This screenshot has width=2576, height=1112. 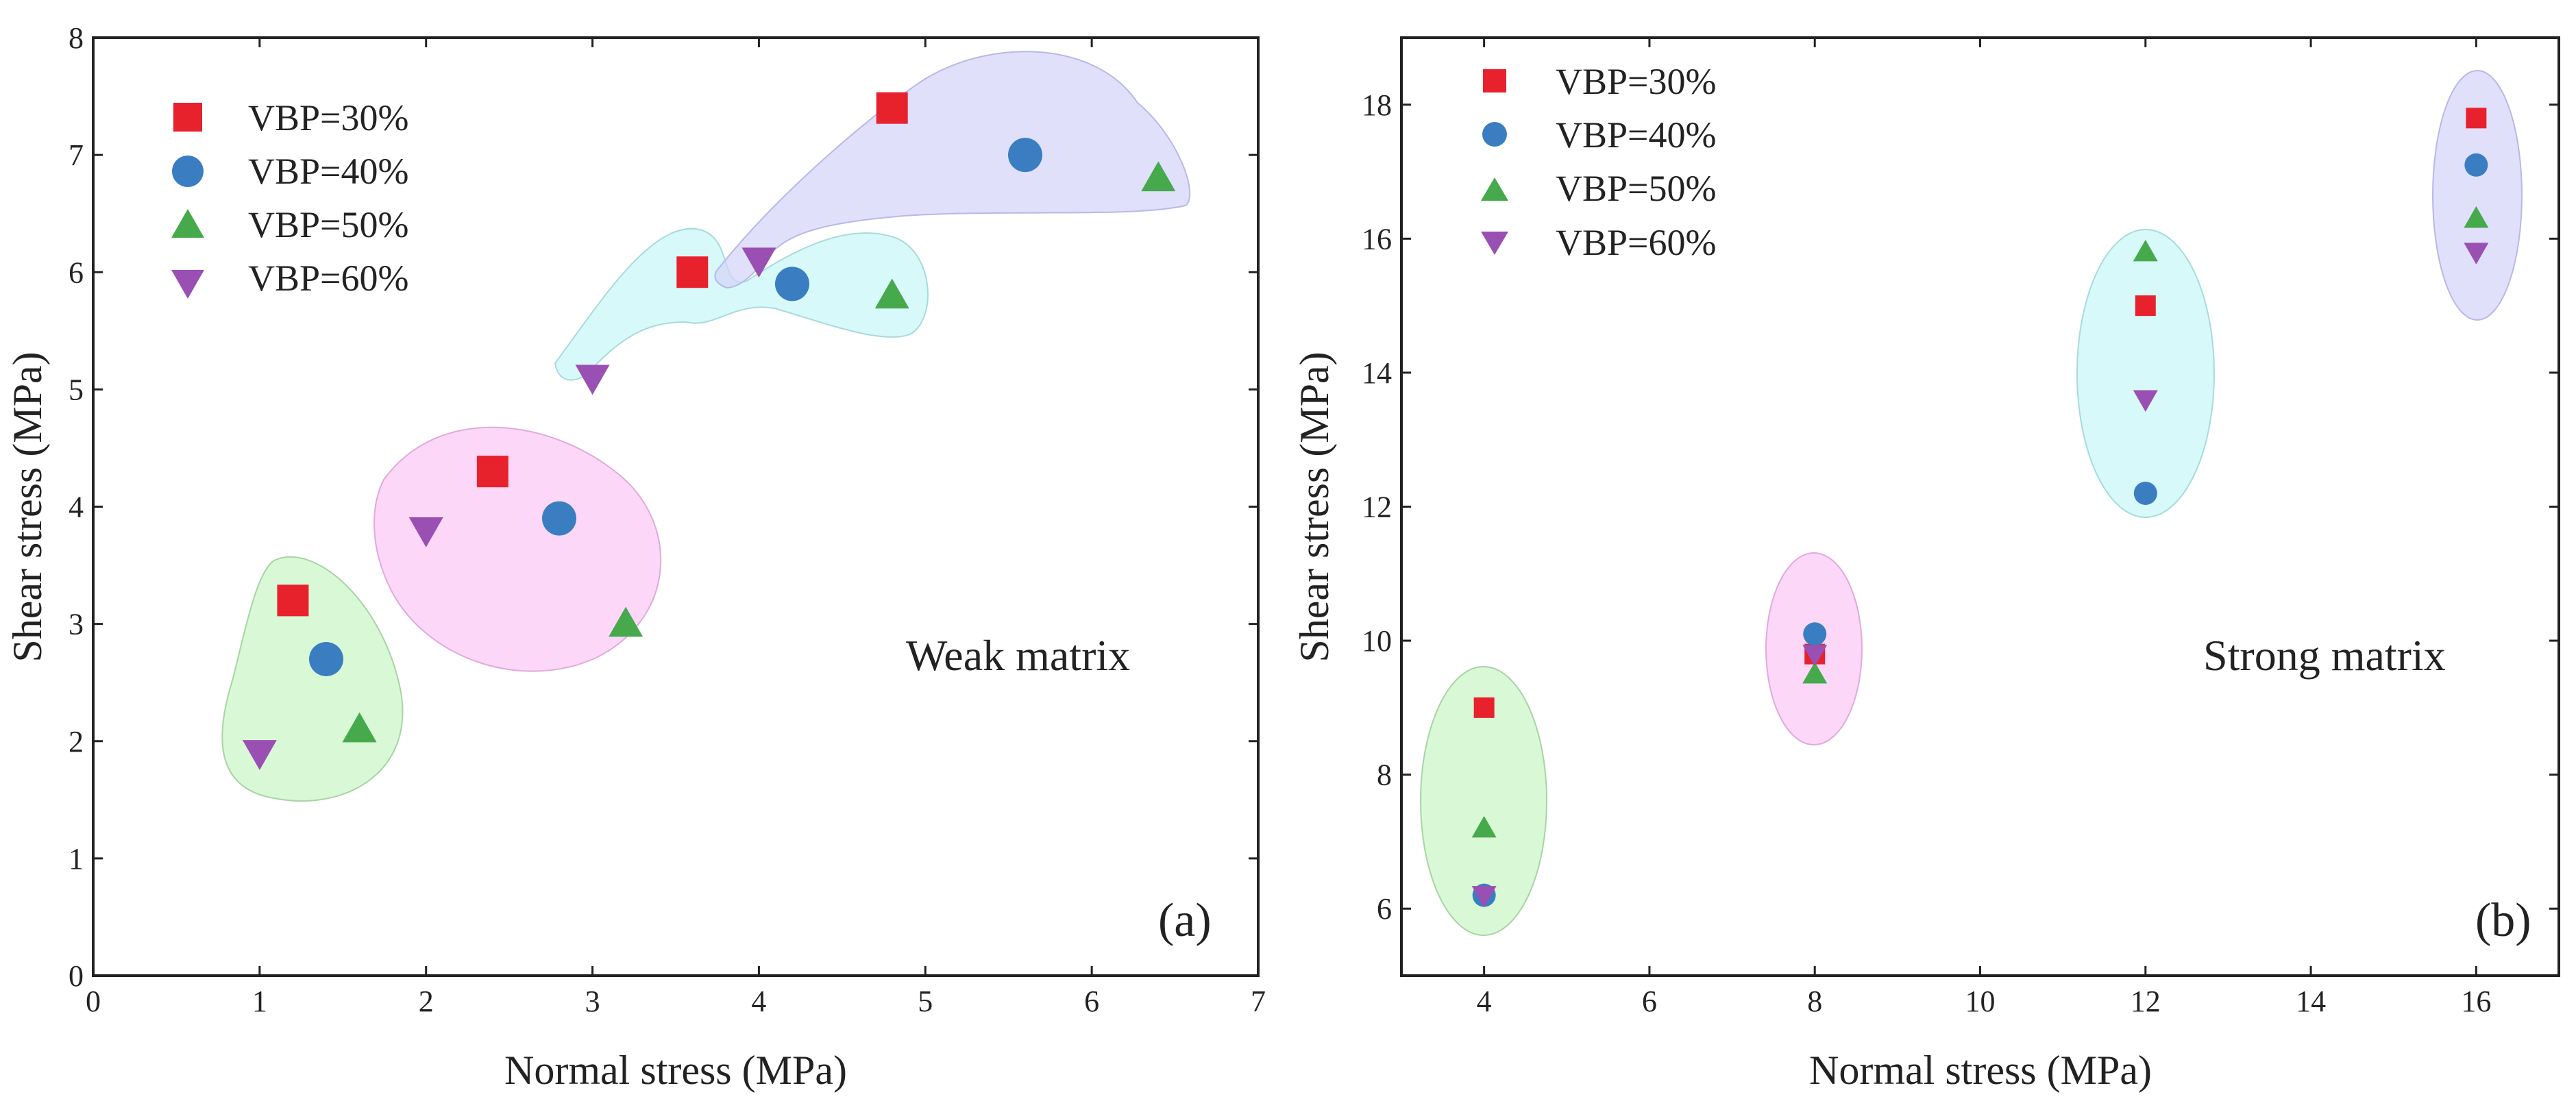 What do you see at coordinates (328, 117) in the screenshot?
I see `legend-label-vbp30: VBP=30%` at bounding box center [328, 117].